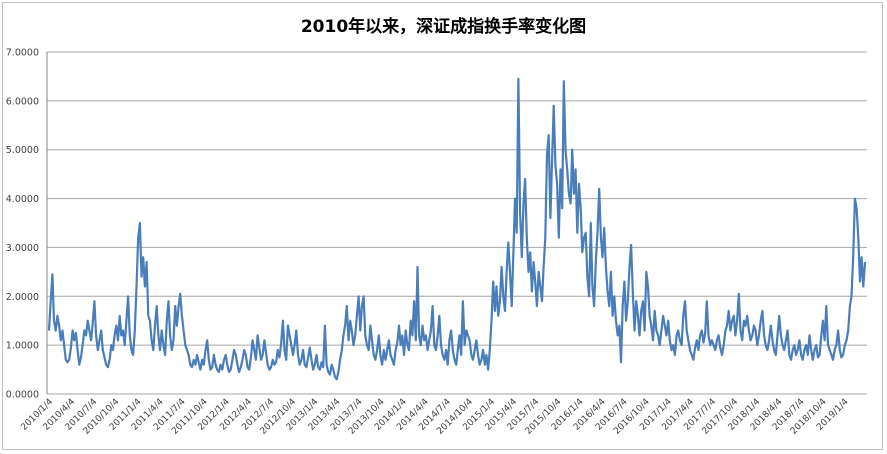 This screenshot has height=454, width=887. What do you see at coordinates (22, 53) in the screenshot?
I see `y-tick-label: 7.0000` at bounding box center [22, 53].